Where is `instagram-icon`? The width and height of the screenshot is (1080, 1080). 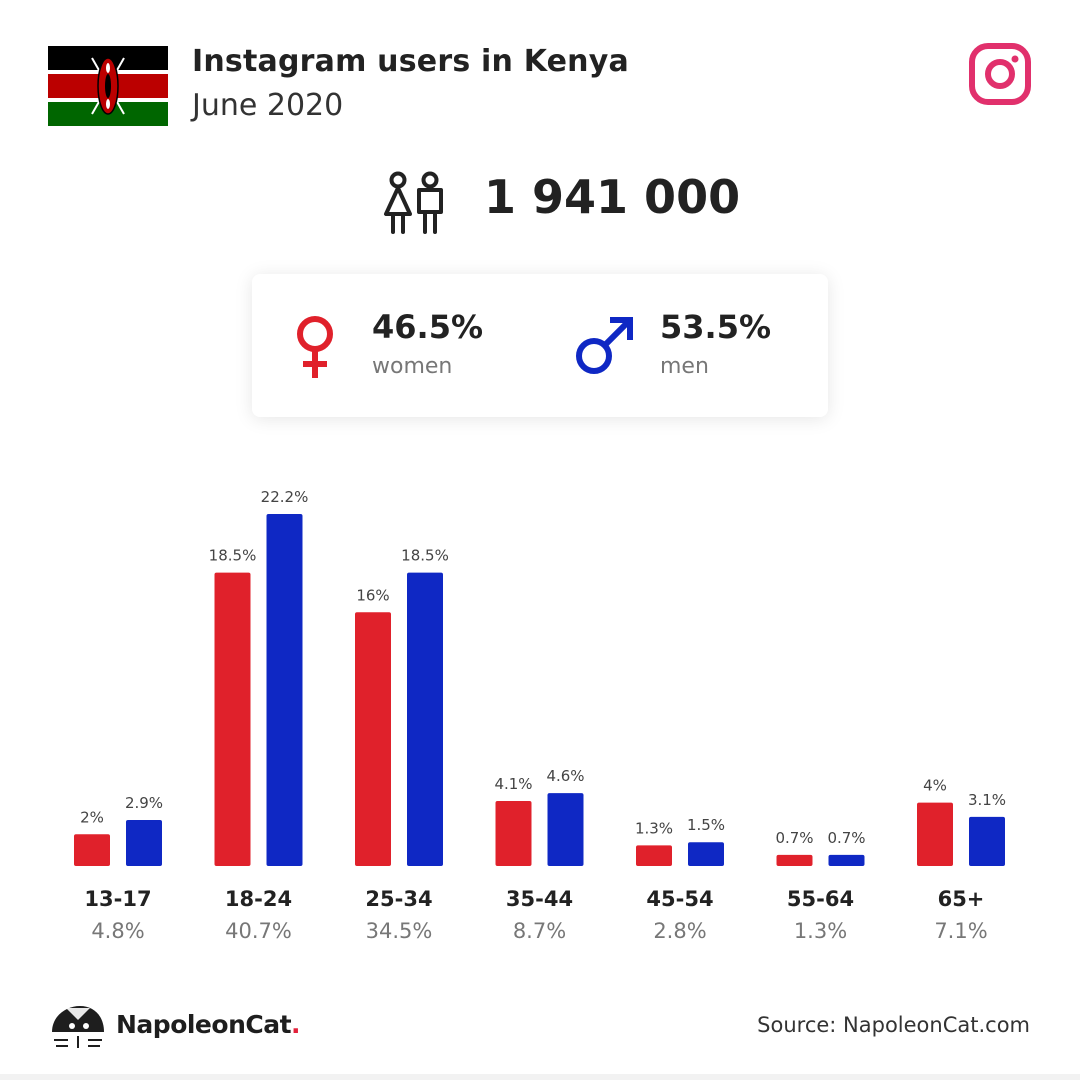
instagram-icon is located at coordinates (1000, 74).